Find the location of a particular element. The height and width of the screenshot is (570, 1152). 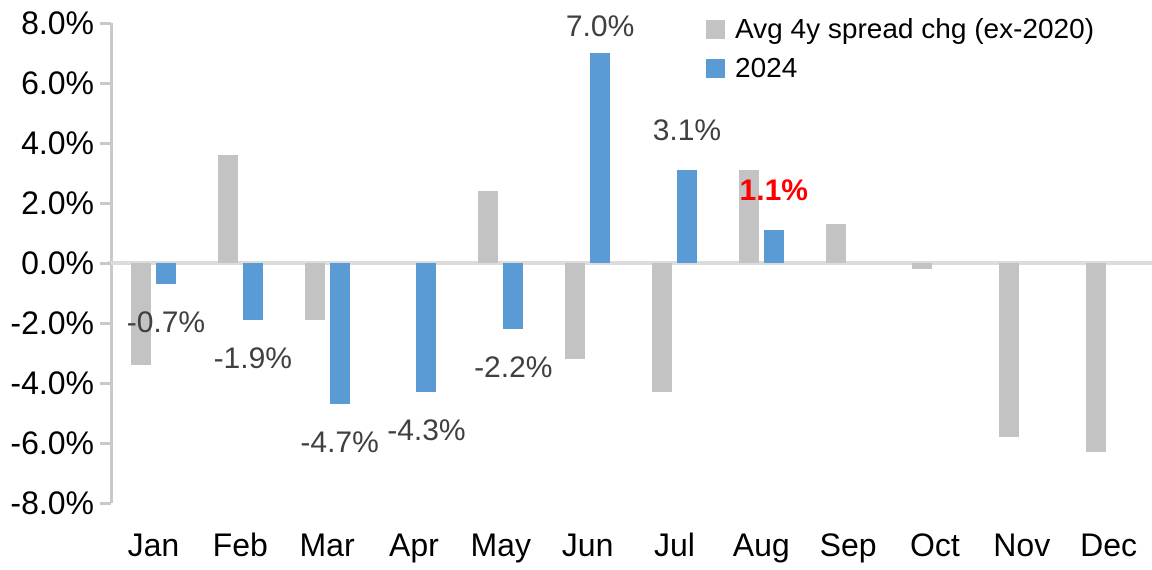

bar-2024-feb is located at coordinates (252, 291).